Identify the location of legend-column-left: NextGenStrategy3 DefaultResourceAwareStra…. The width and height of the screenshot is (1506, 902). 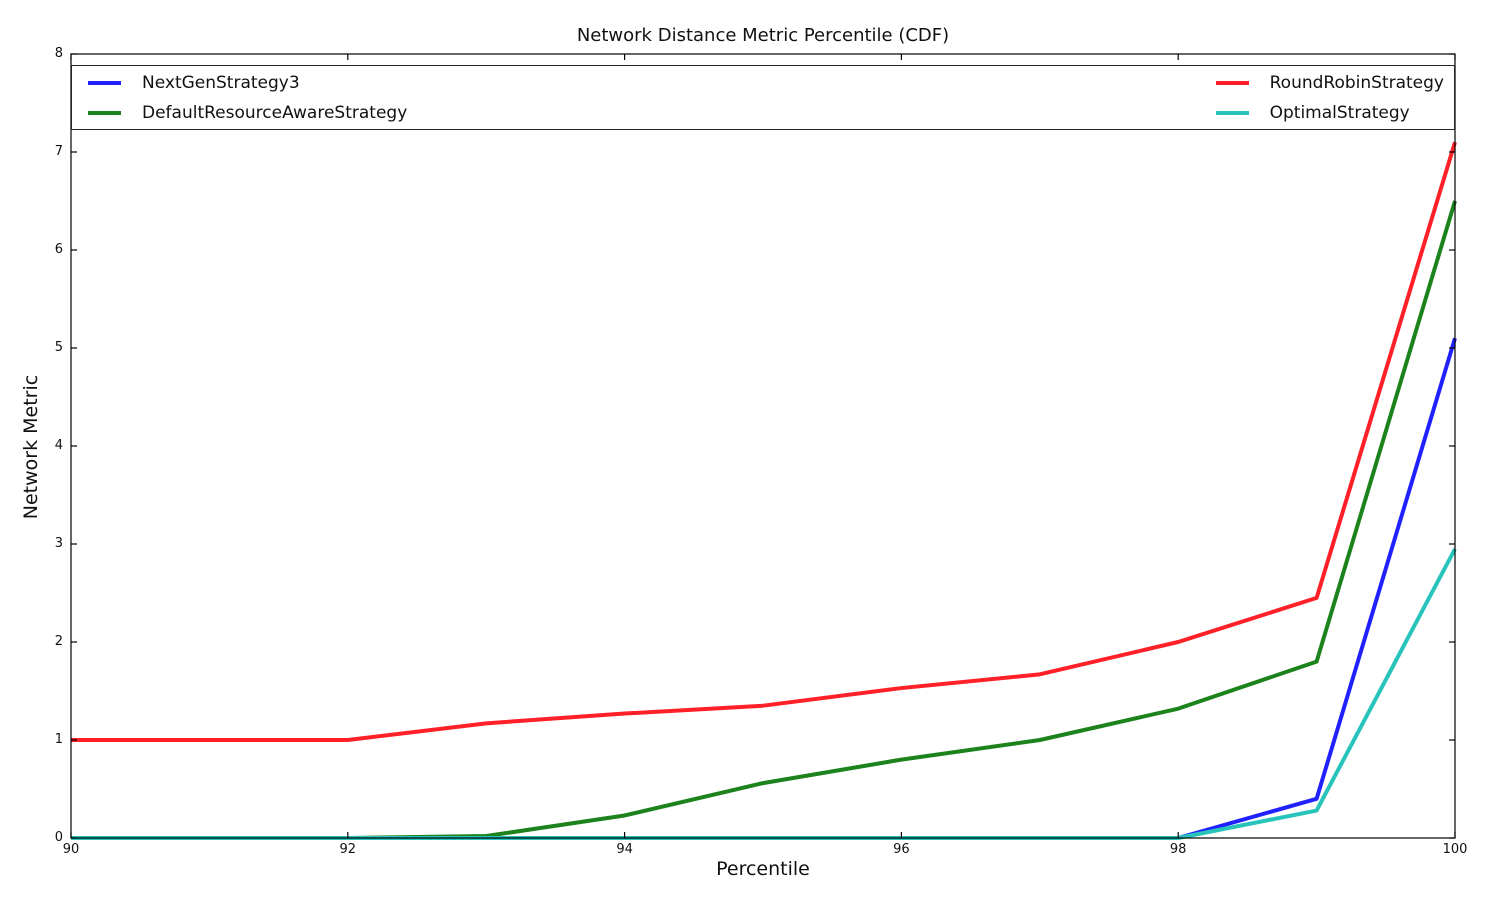
(247, 98).